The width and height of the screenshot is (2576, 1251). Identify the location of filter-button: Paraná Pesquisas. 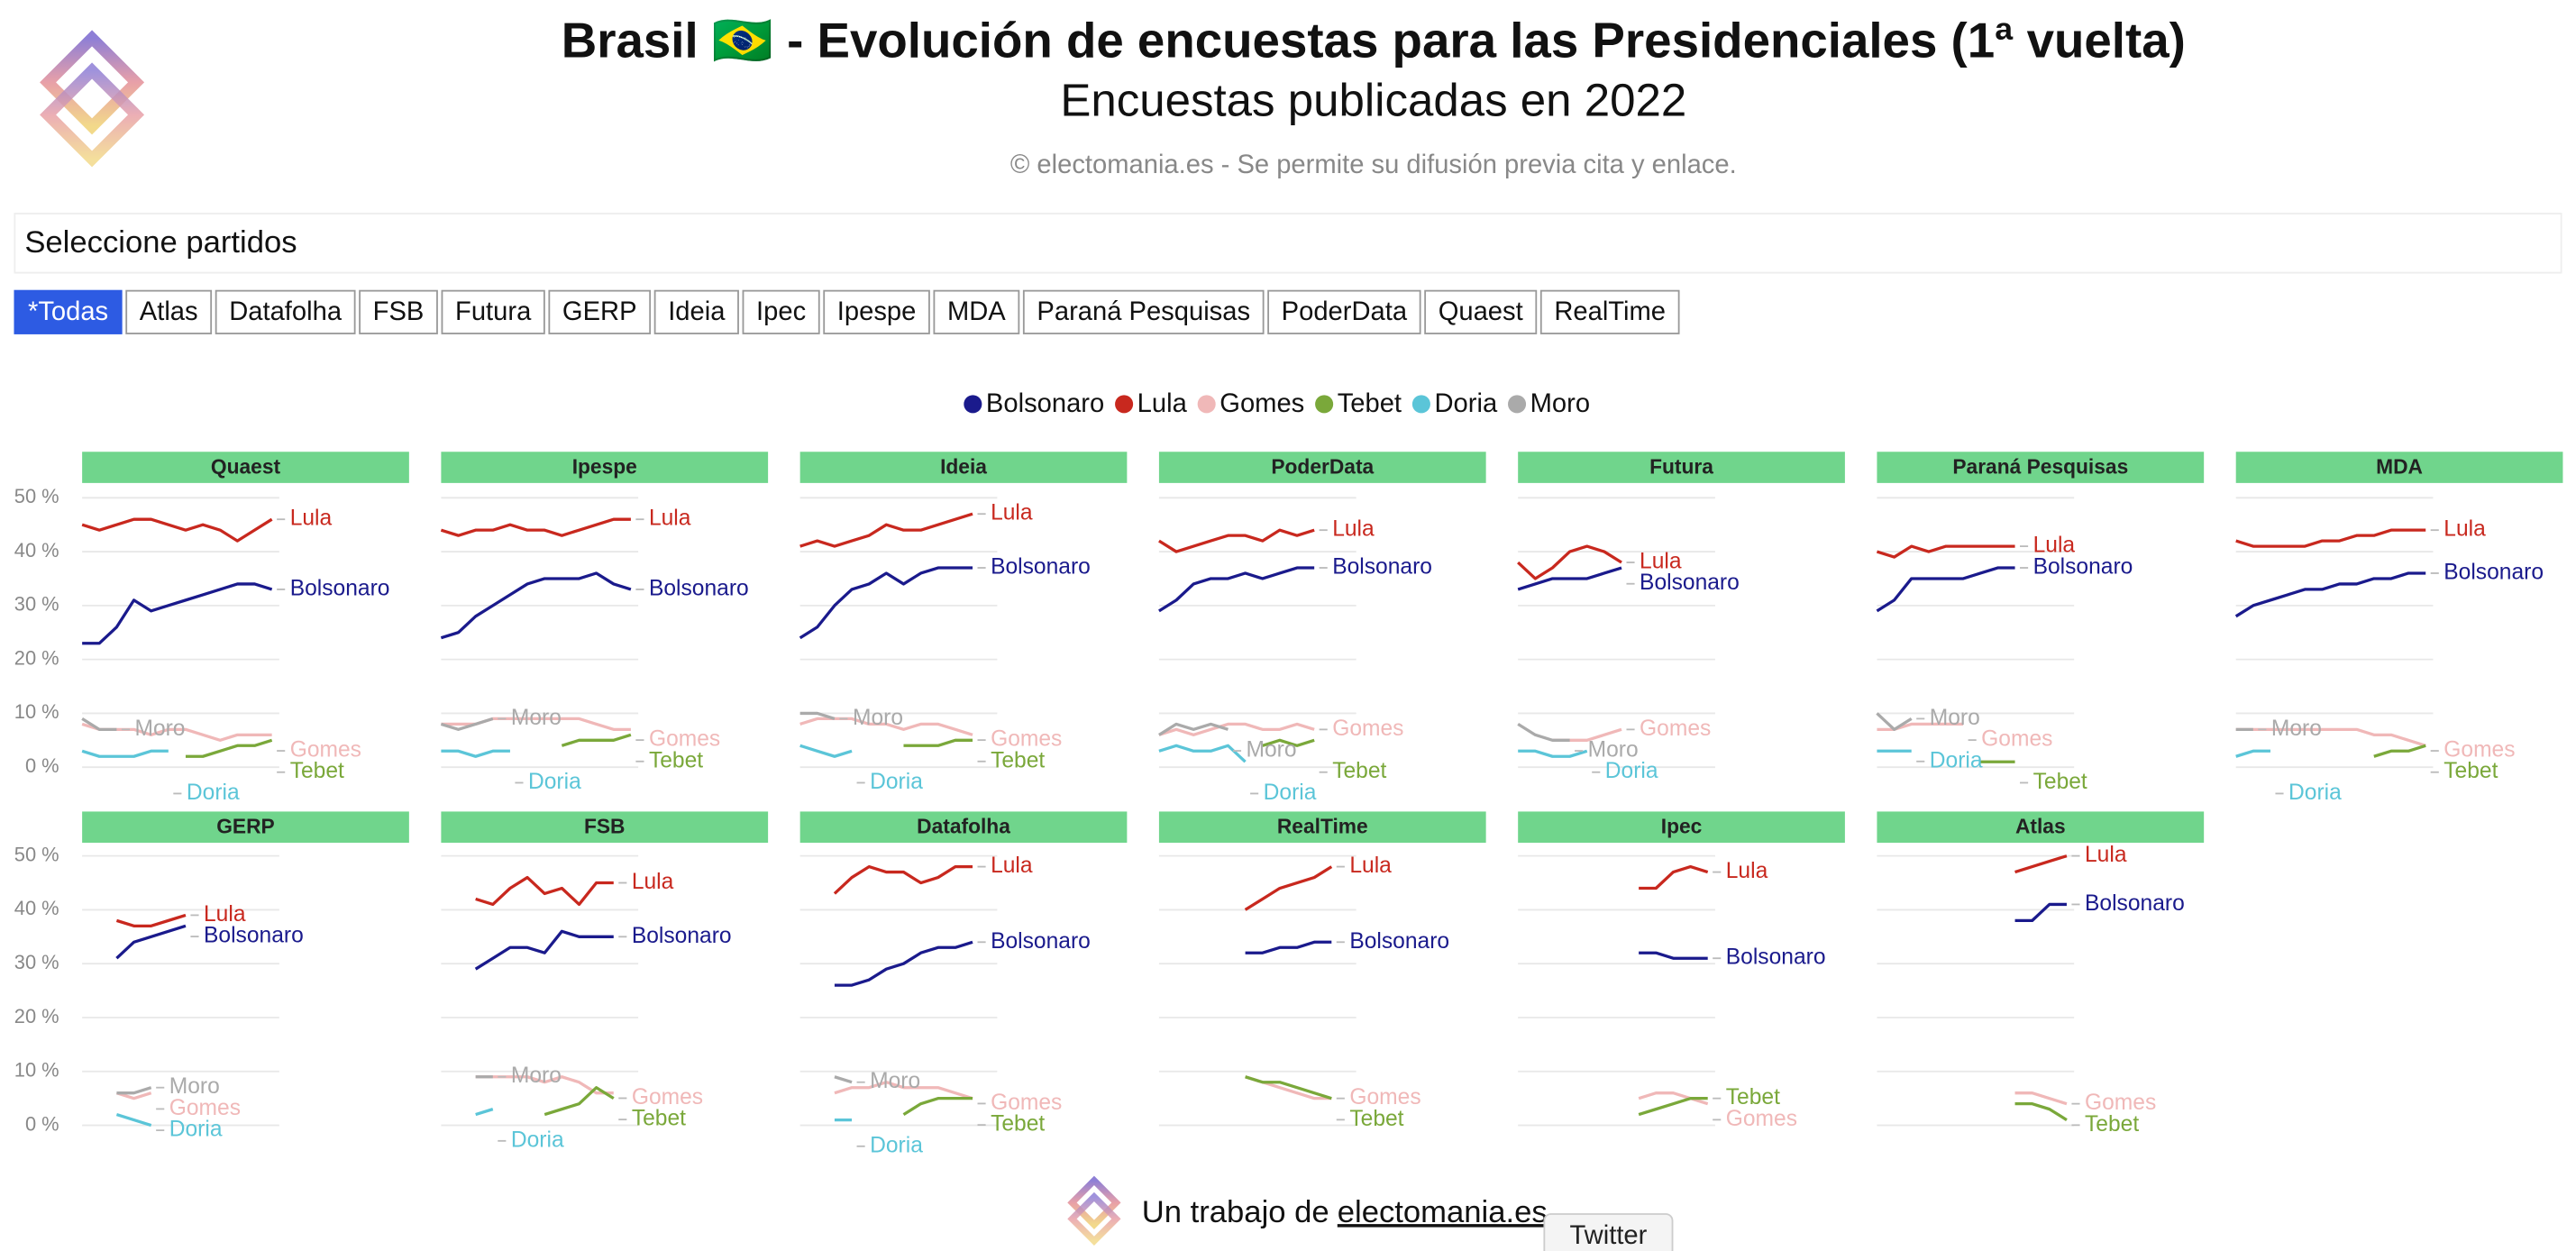
(1143, 311).